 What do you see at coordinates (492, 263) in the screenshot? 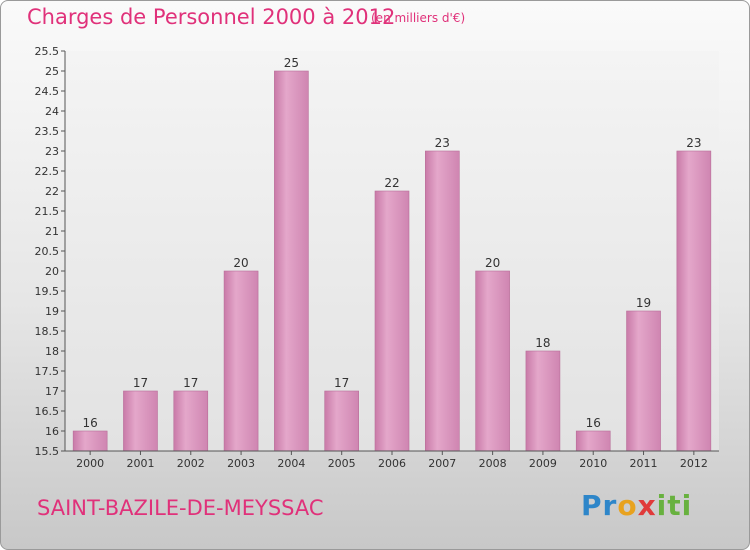
I see `value-label-2008: 20` at bounding box center [492, 263].